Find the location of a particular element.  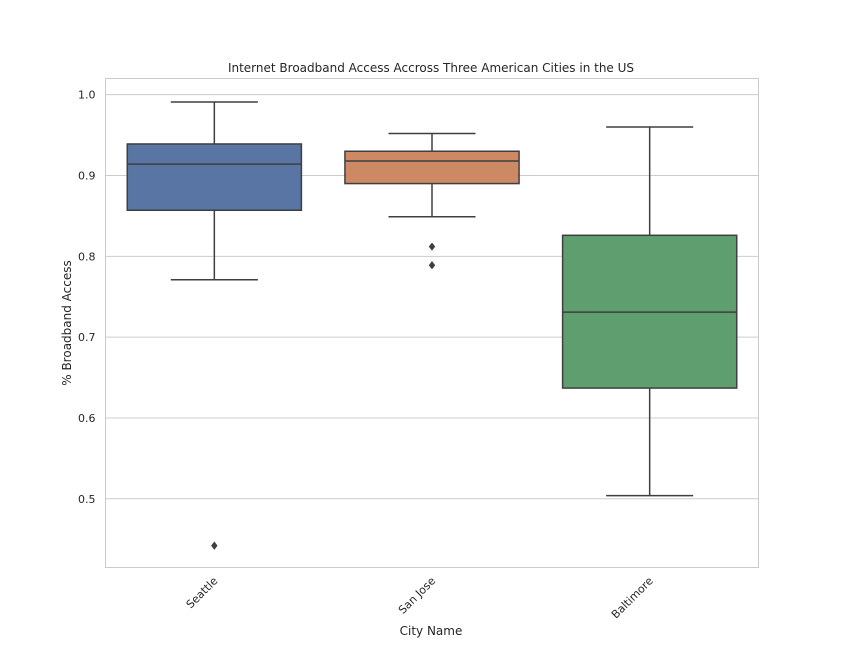

y-axis-label: % Broadband Access is located at coordinates (67, 323).